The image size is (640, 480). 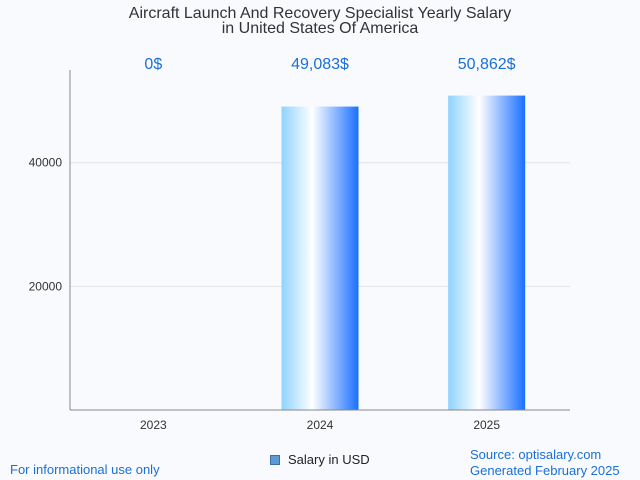 I want to click on x-tick-label-2025: 2025, so click(x=486, y=425).